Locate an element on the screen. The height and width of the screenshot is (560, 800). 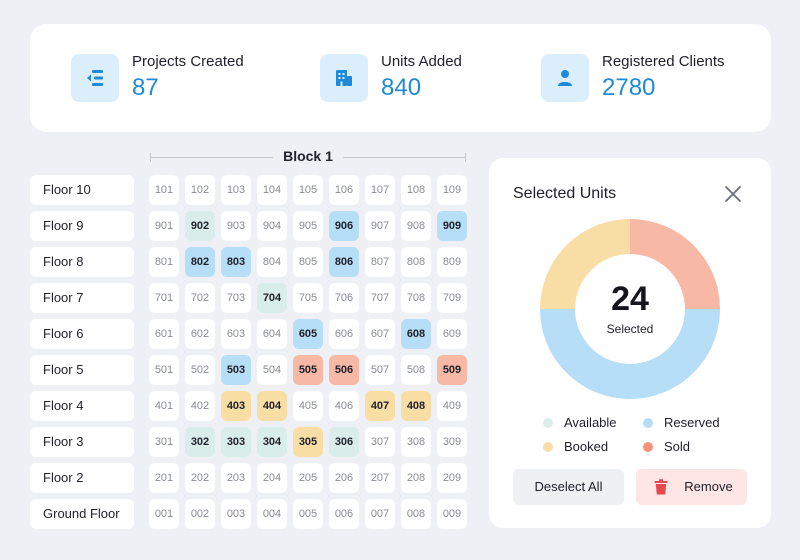
unit-cell: 104 is located at coordinates (272, 190).